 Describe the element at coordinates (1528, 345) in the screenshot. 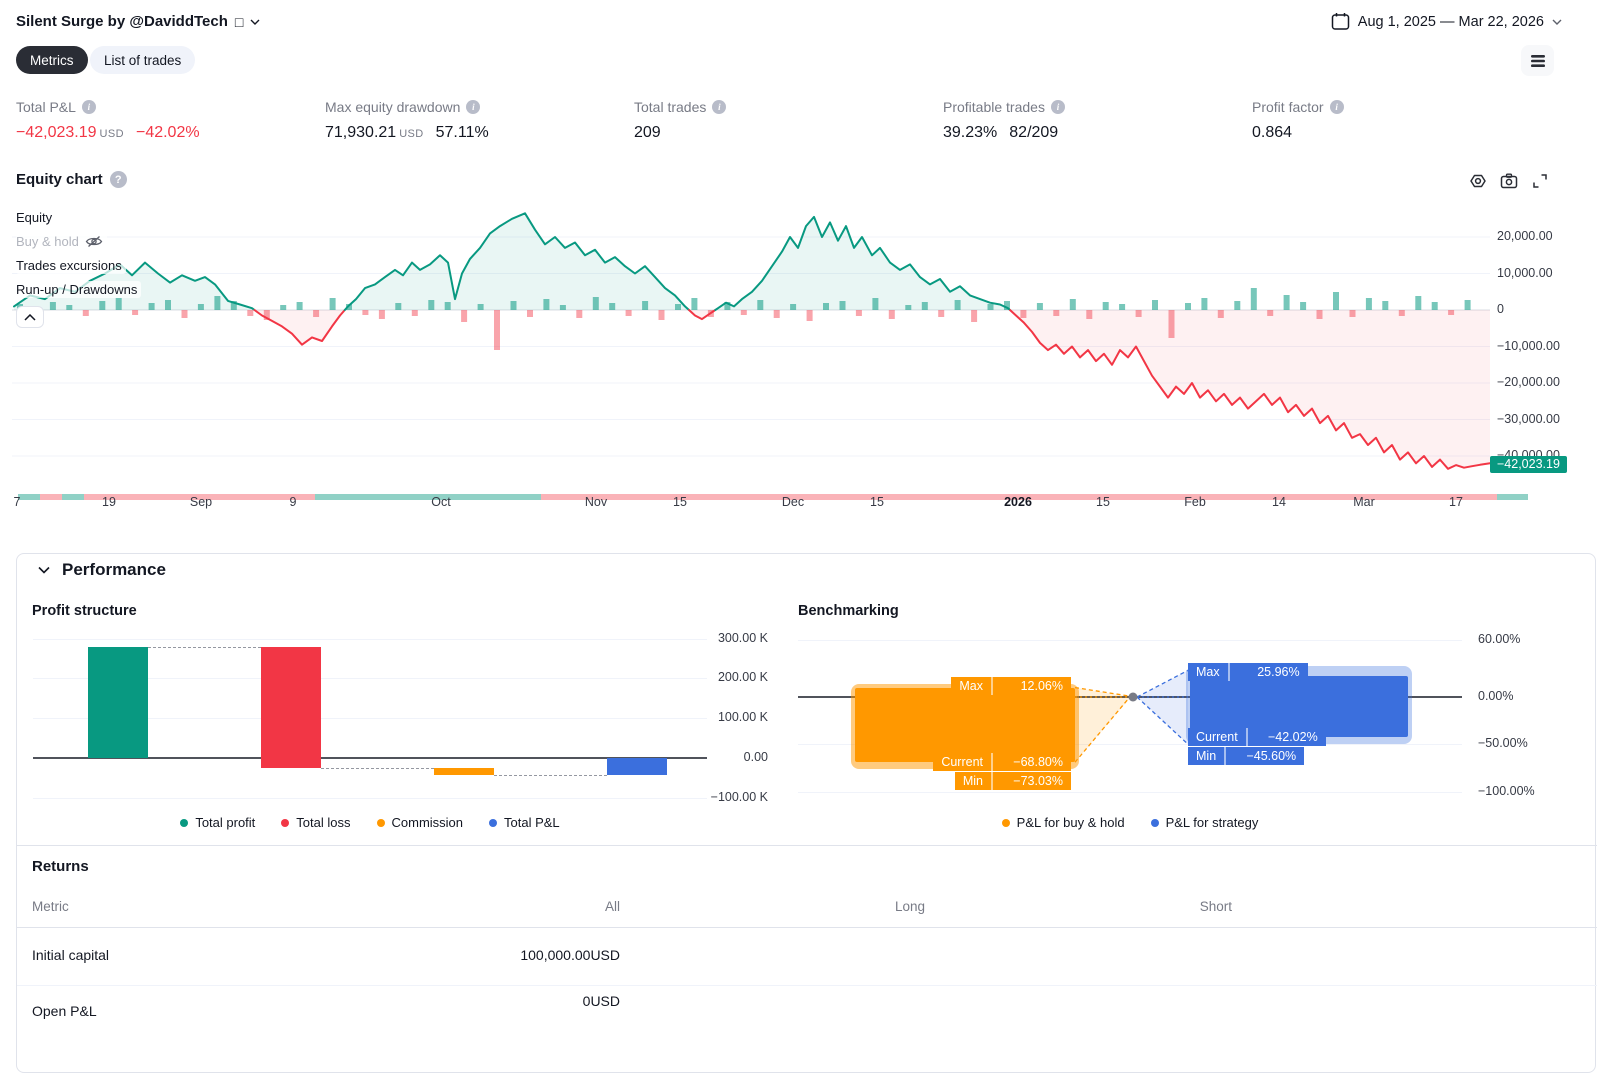

I see `equity-axis-tick: −10,000.00` at that location.